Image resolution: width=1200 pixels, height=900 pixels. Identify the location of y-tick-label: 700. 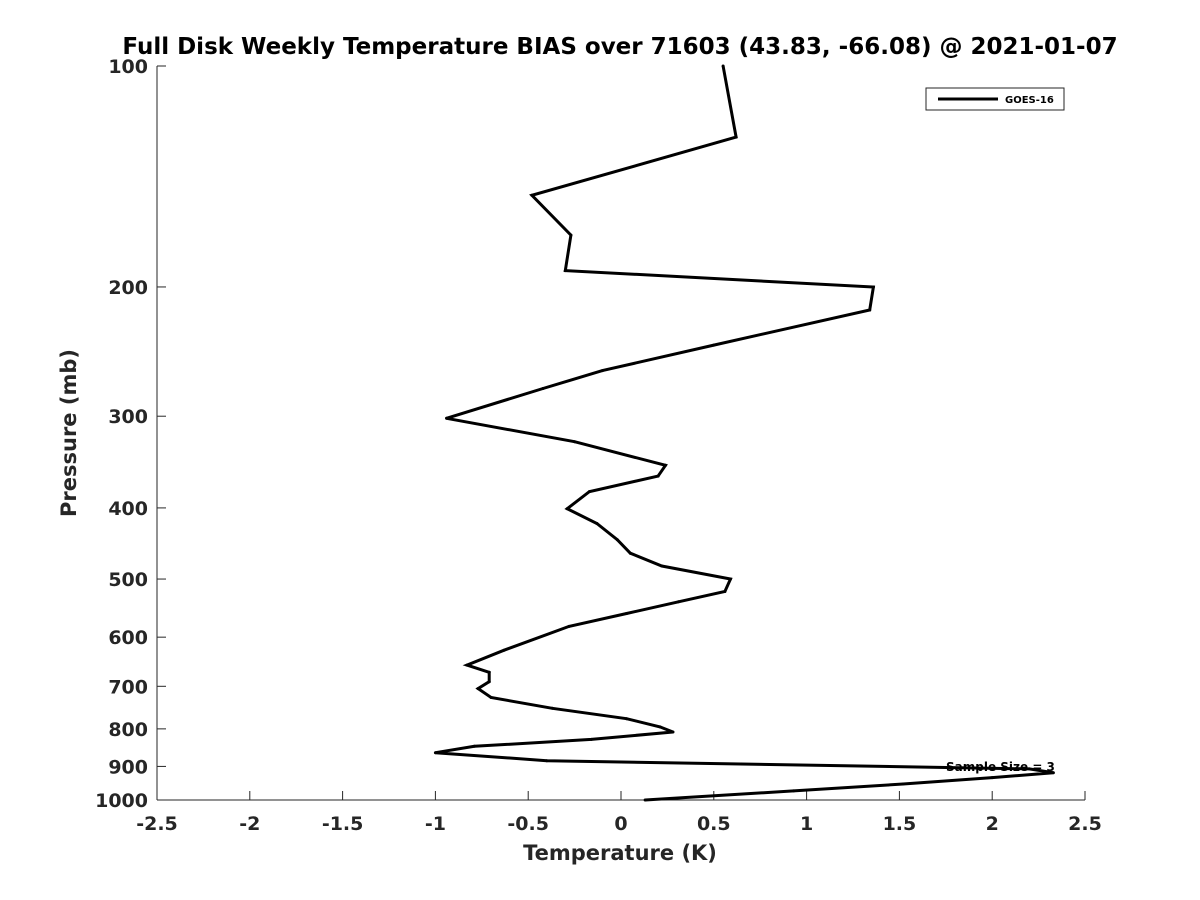
(128, 687).